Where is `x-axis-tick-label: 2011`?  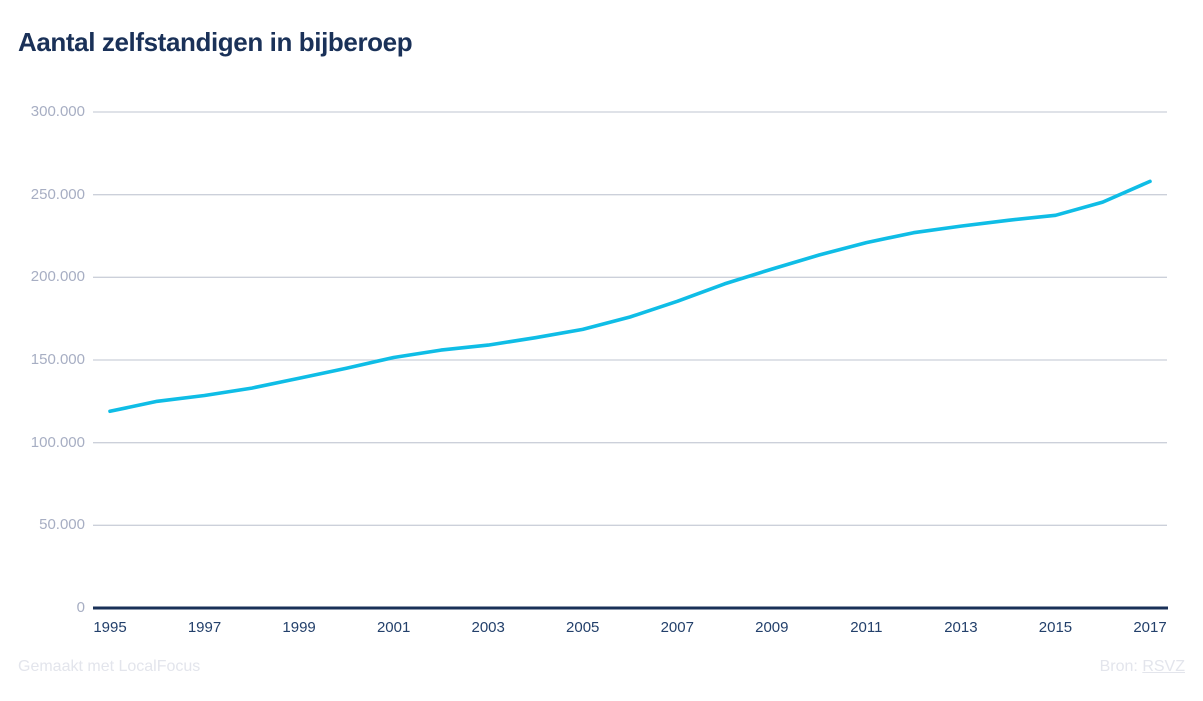
x-axis-tick-label: 2011 is located at coordinates (866, 627).